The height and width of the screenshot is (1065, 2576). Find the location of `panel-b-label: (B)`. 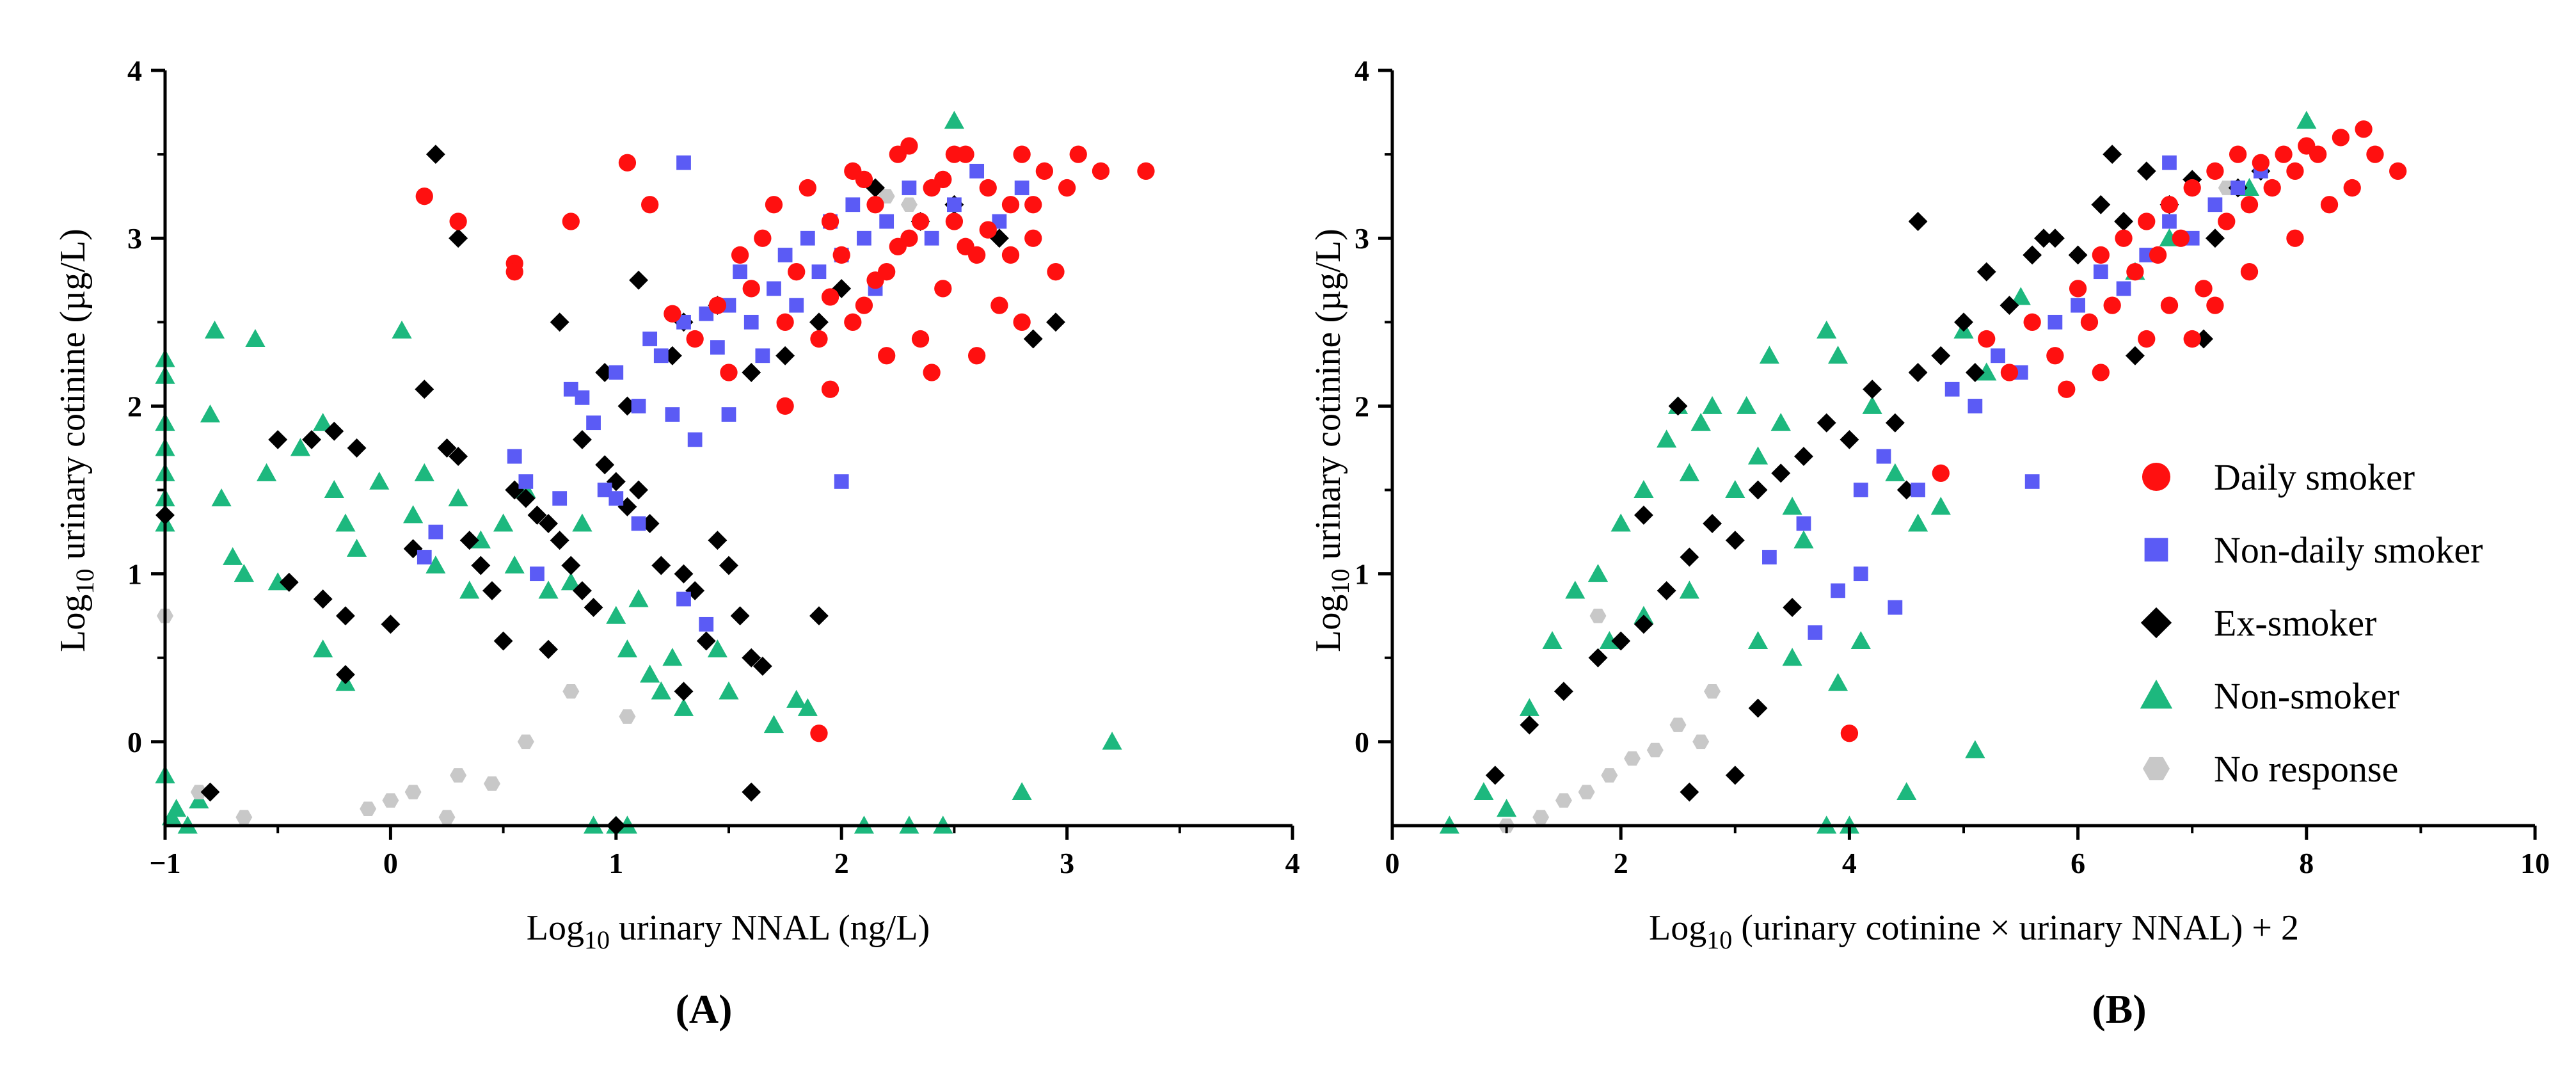

panel-b-label: (B) is located at coordinates (2119, 1009).